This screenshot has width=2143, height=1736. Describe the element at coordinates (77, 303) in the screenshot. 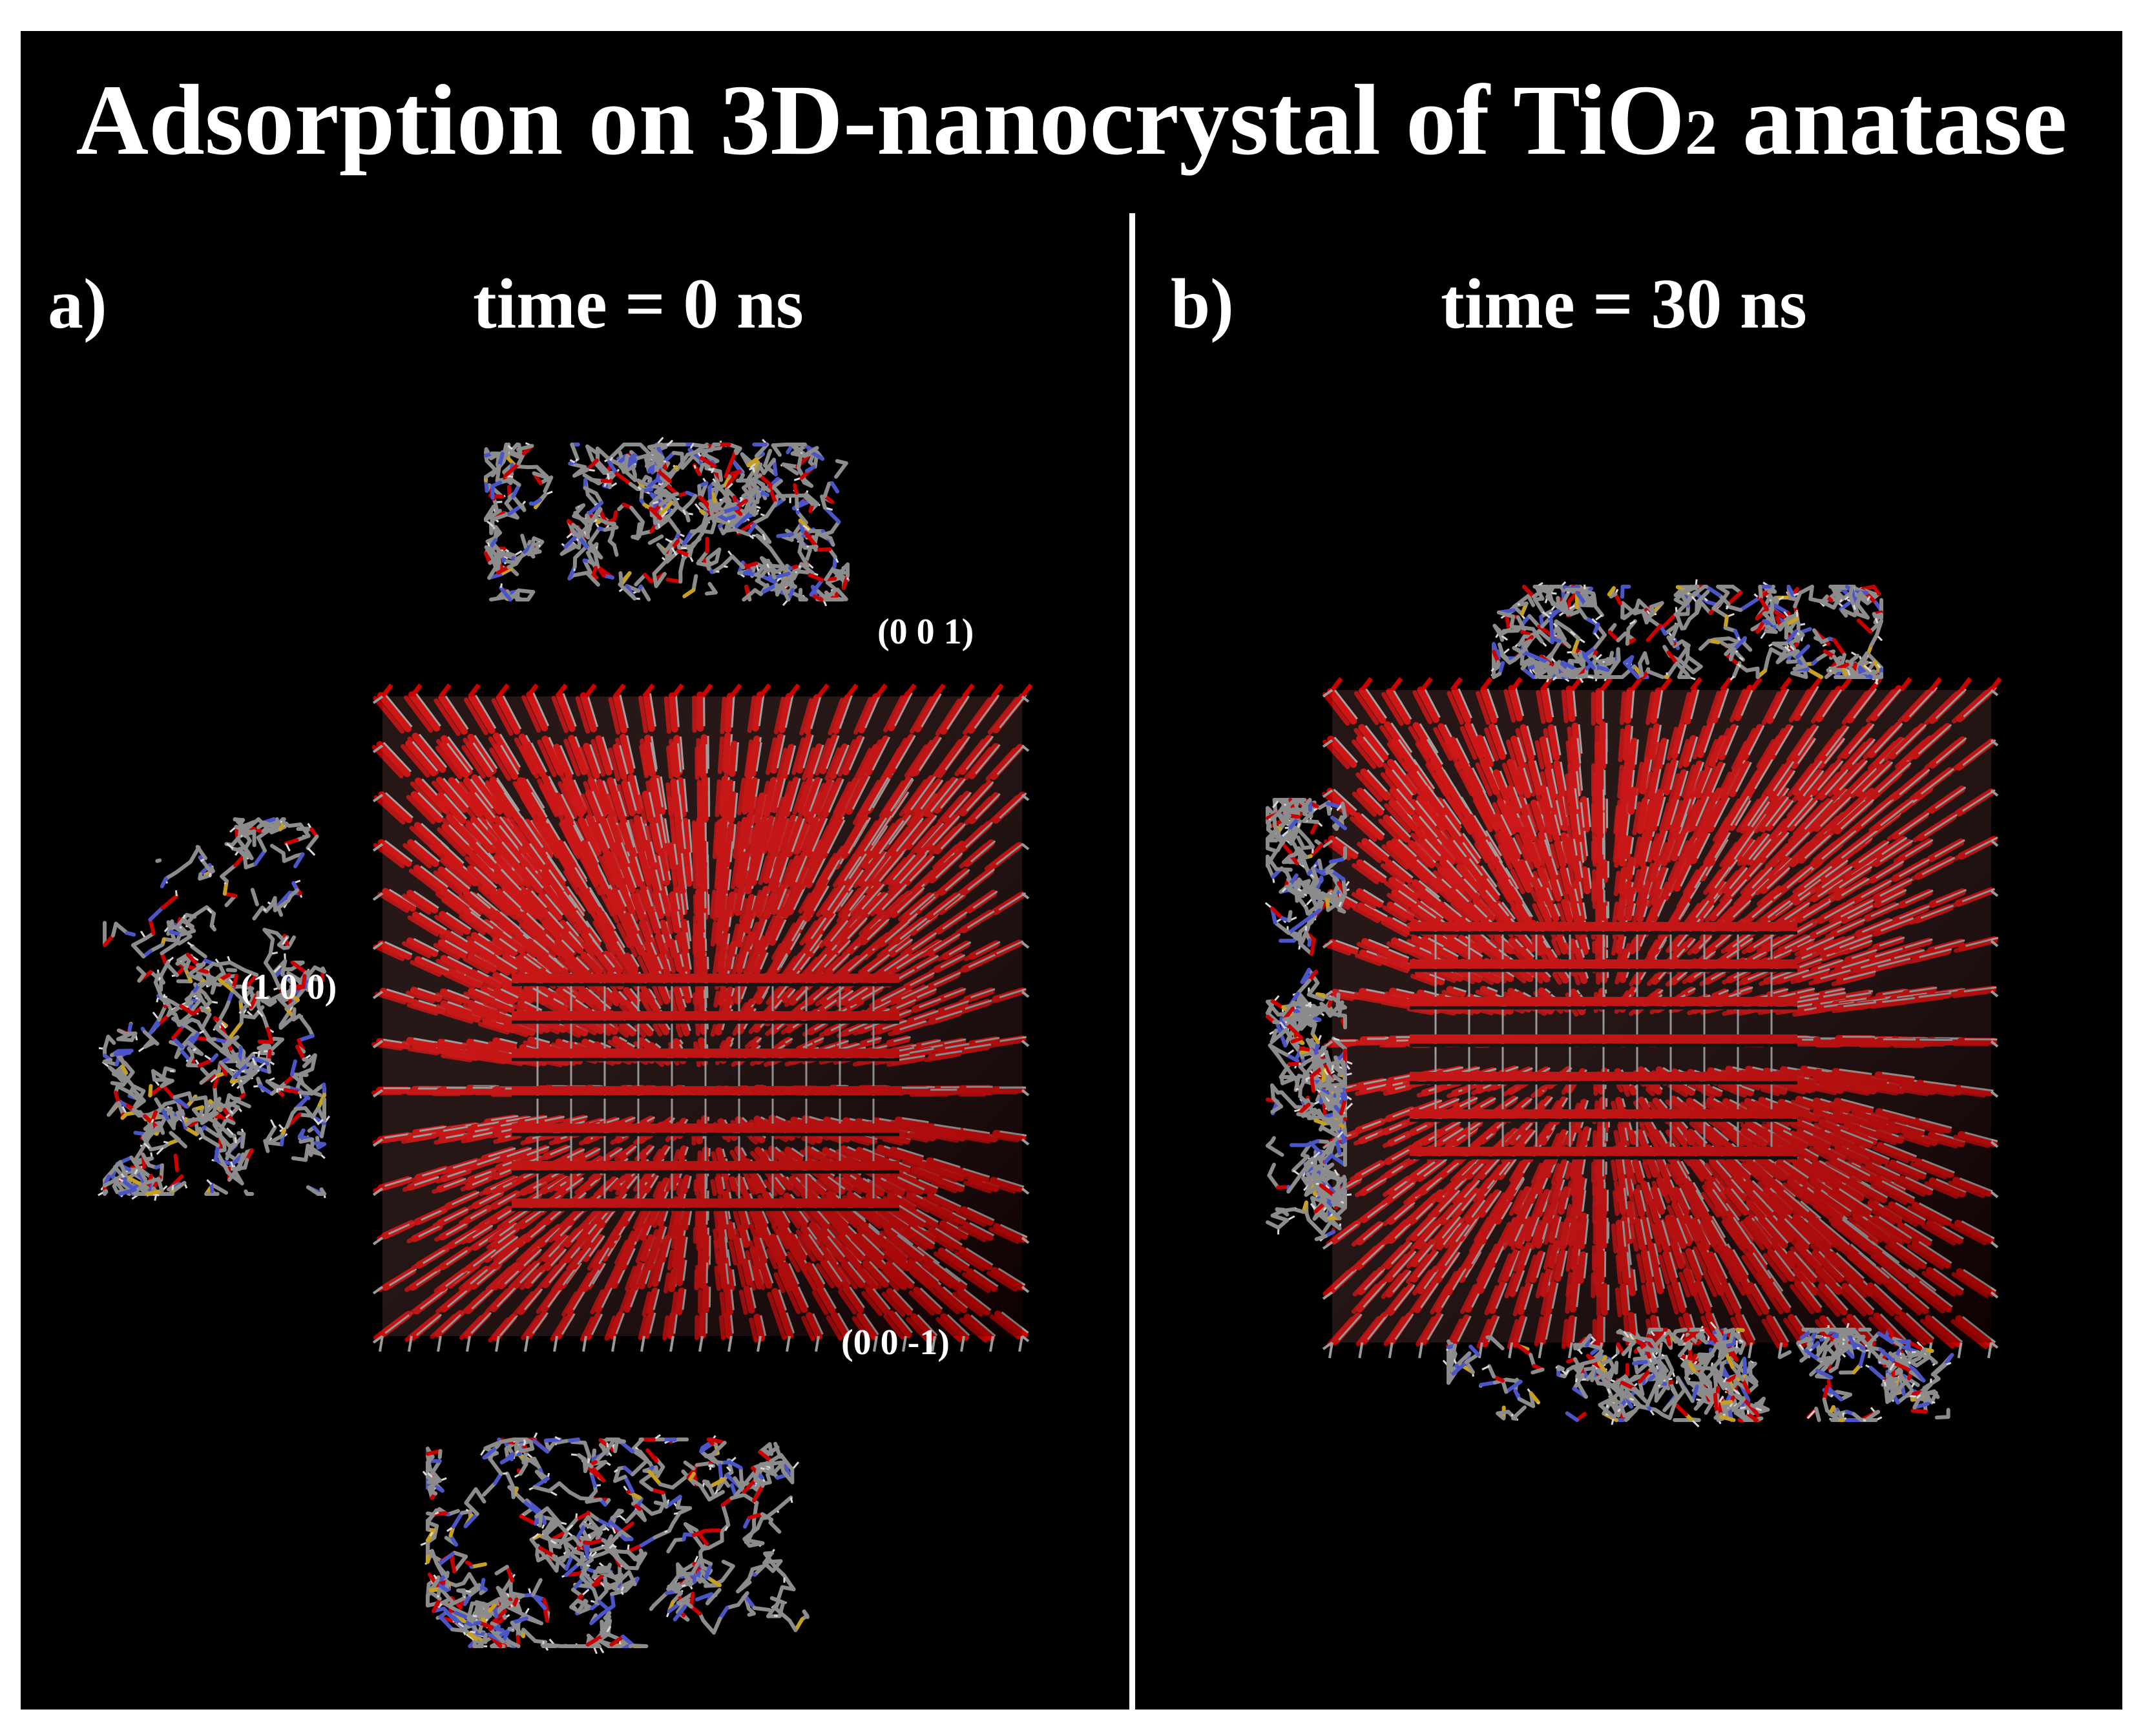

I see `panel-a-label: a)` at that location.